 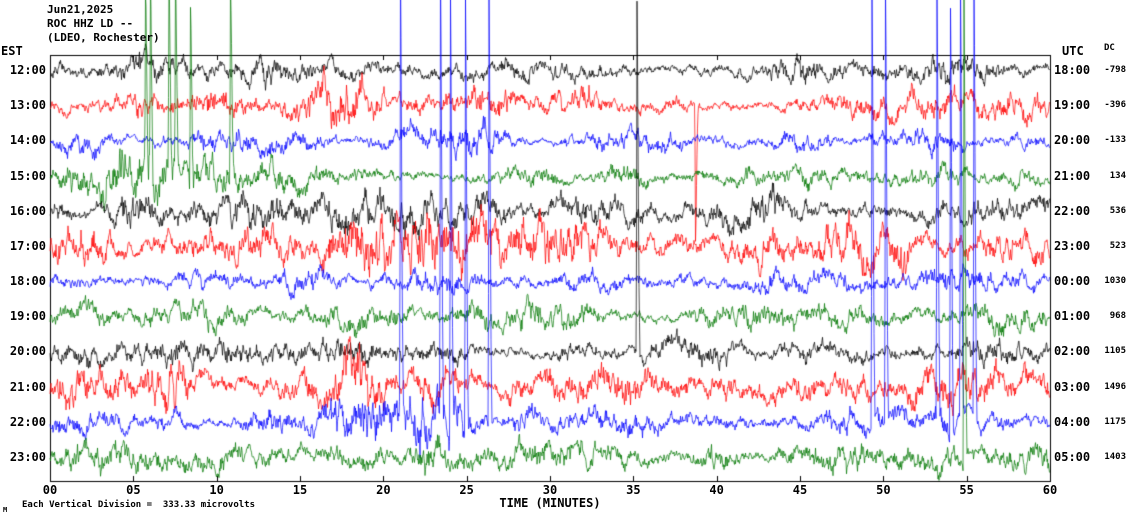 I want to click on utc-time-label: 05:00, so click(x=1072, y=457).